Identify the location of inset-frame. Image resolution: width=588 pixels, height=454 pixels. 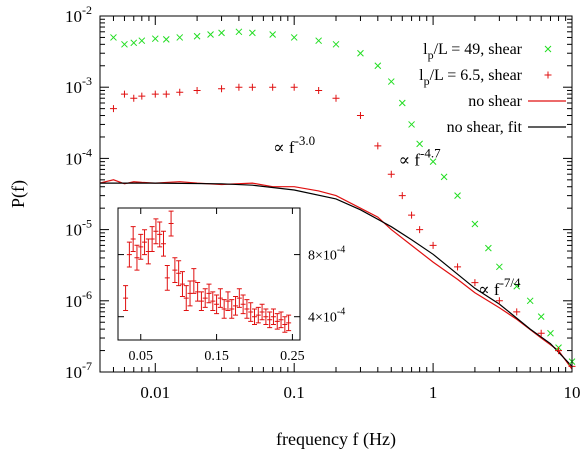
(209, 274).